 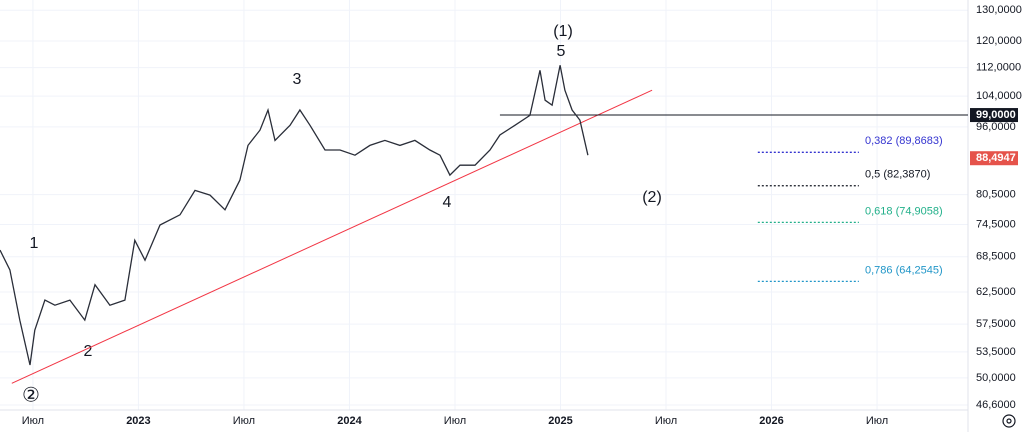 What do you see at coordinates (996, 324) in the screenshot?
I see `y-tick-label: 57,5000` at bounding box center [996, 324].